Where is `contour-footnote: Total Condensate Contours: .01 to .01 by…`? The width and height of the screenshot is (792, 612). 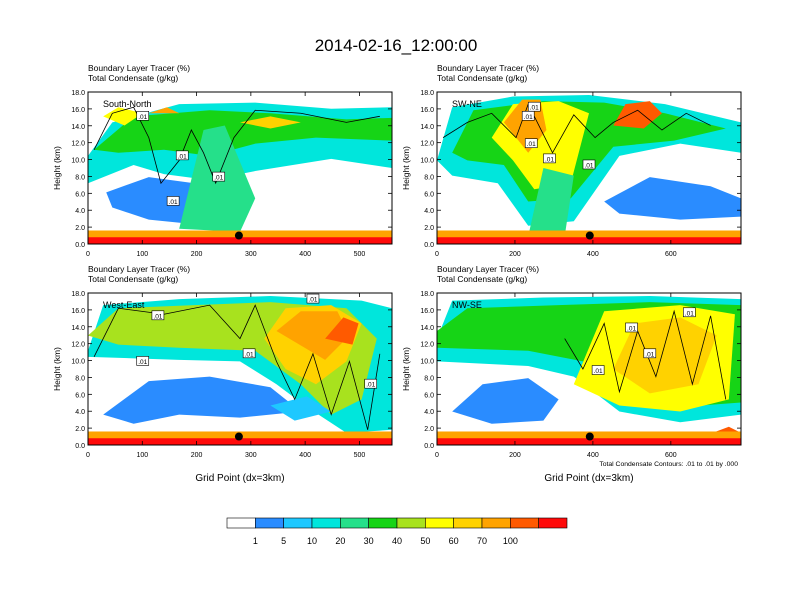 contour-footnote: Total Condensate Contours: .01 to .01 by… is located at coordinates (668, 464).